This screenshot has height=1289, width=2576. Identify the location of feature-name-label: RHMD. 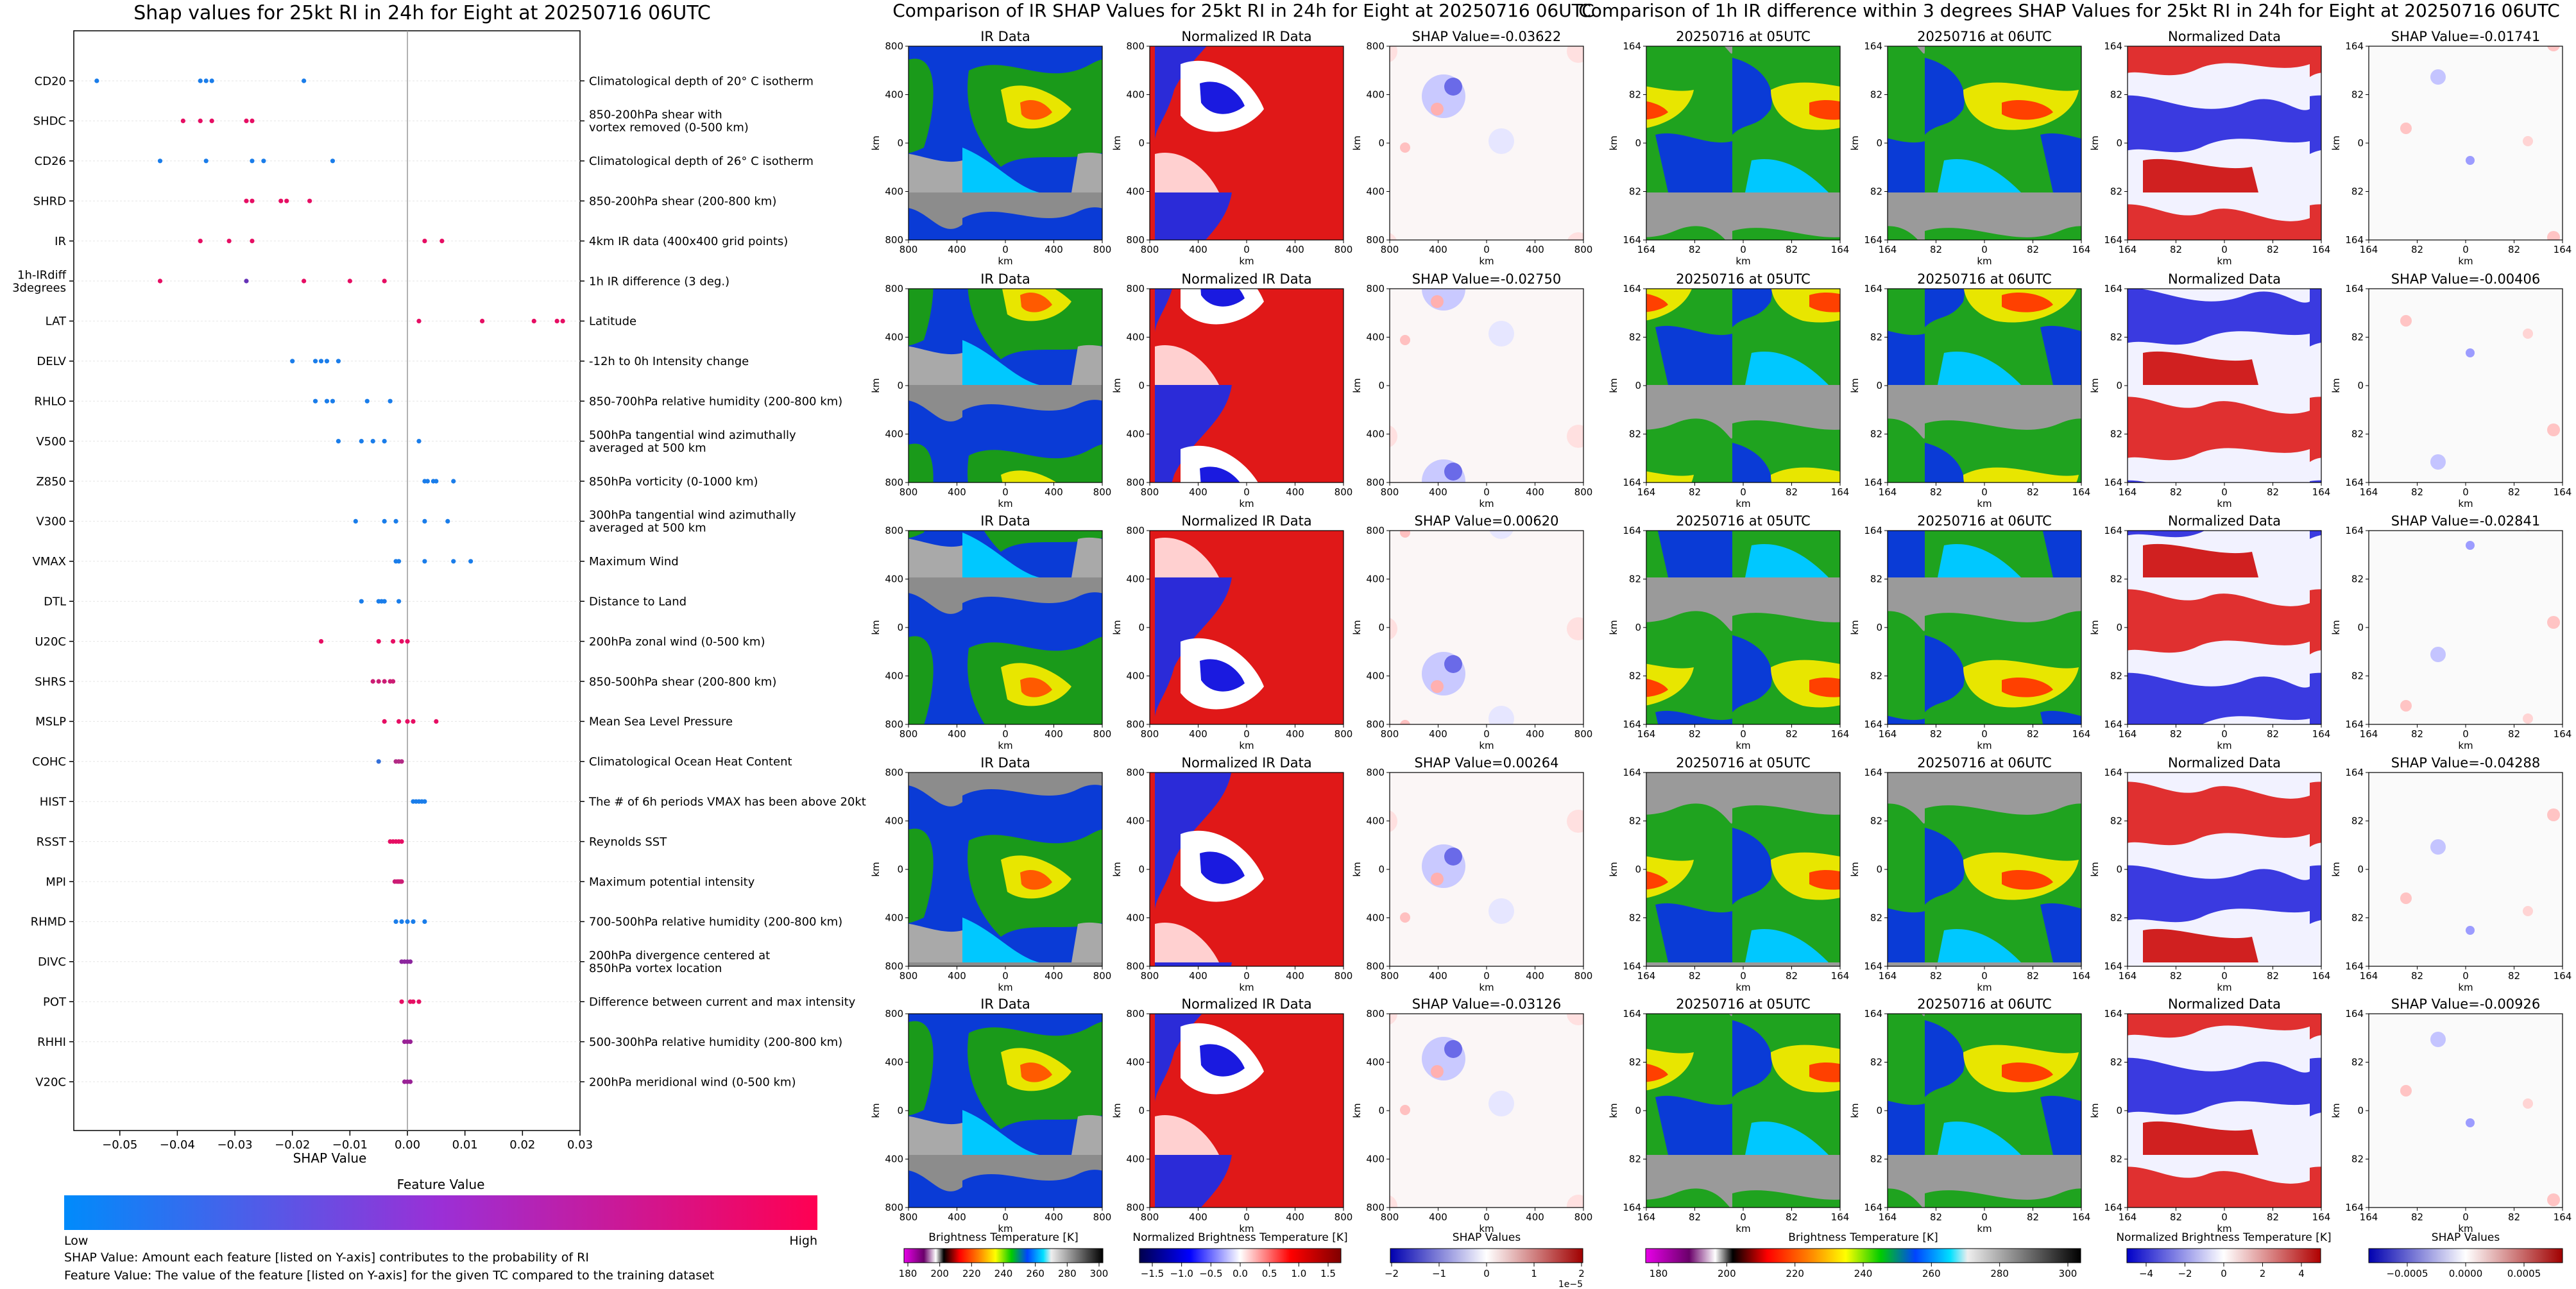
(48, 922).